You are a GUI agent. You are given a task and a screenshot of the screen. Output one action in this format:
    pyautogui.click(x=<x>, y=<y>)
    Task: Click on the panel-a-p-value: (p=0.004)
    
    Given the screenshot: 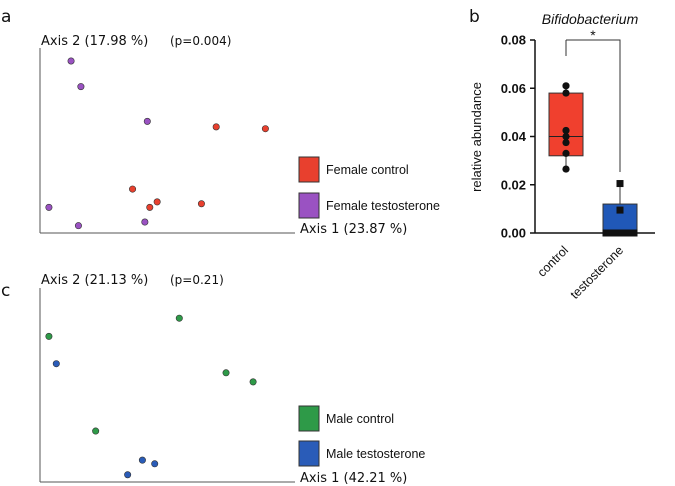 What is the action you would take?
    pyautogui.click(x=200, y=41)
    